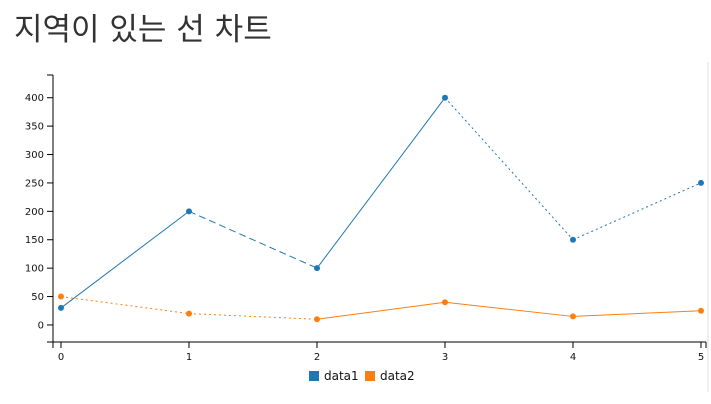 The image size is (711, 404). I want to click on x-tick-label: 0, so click(61, 357).